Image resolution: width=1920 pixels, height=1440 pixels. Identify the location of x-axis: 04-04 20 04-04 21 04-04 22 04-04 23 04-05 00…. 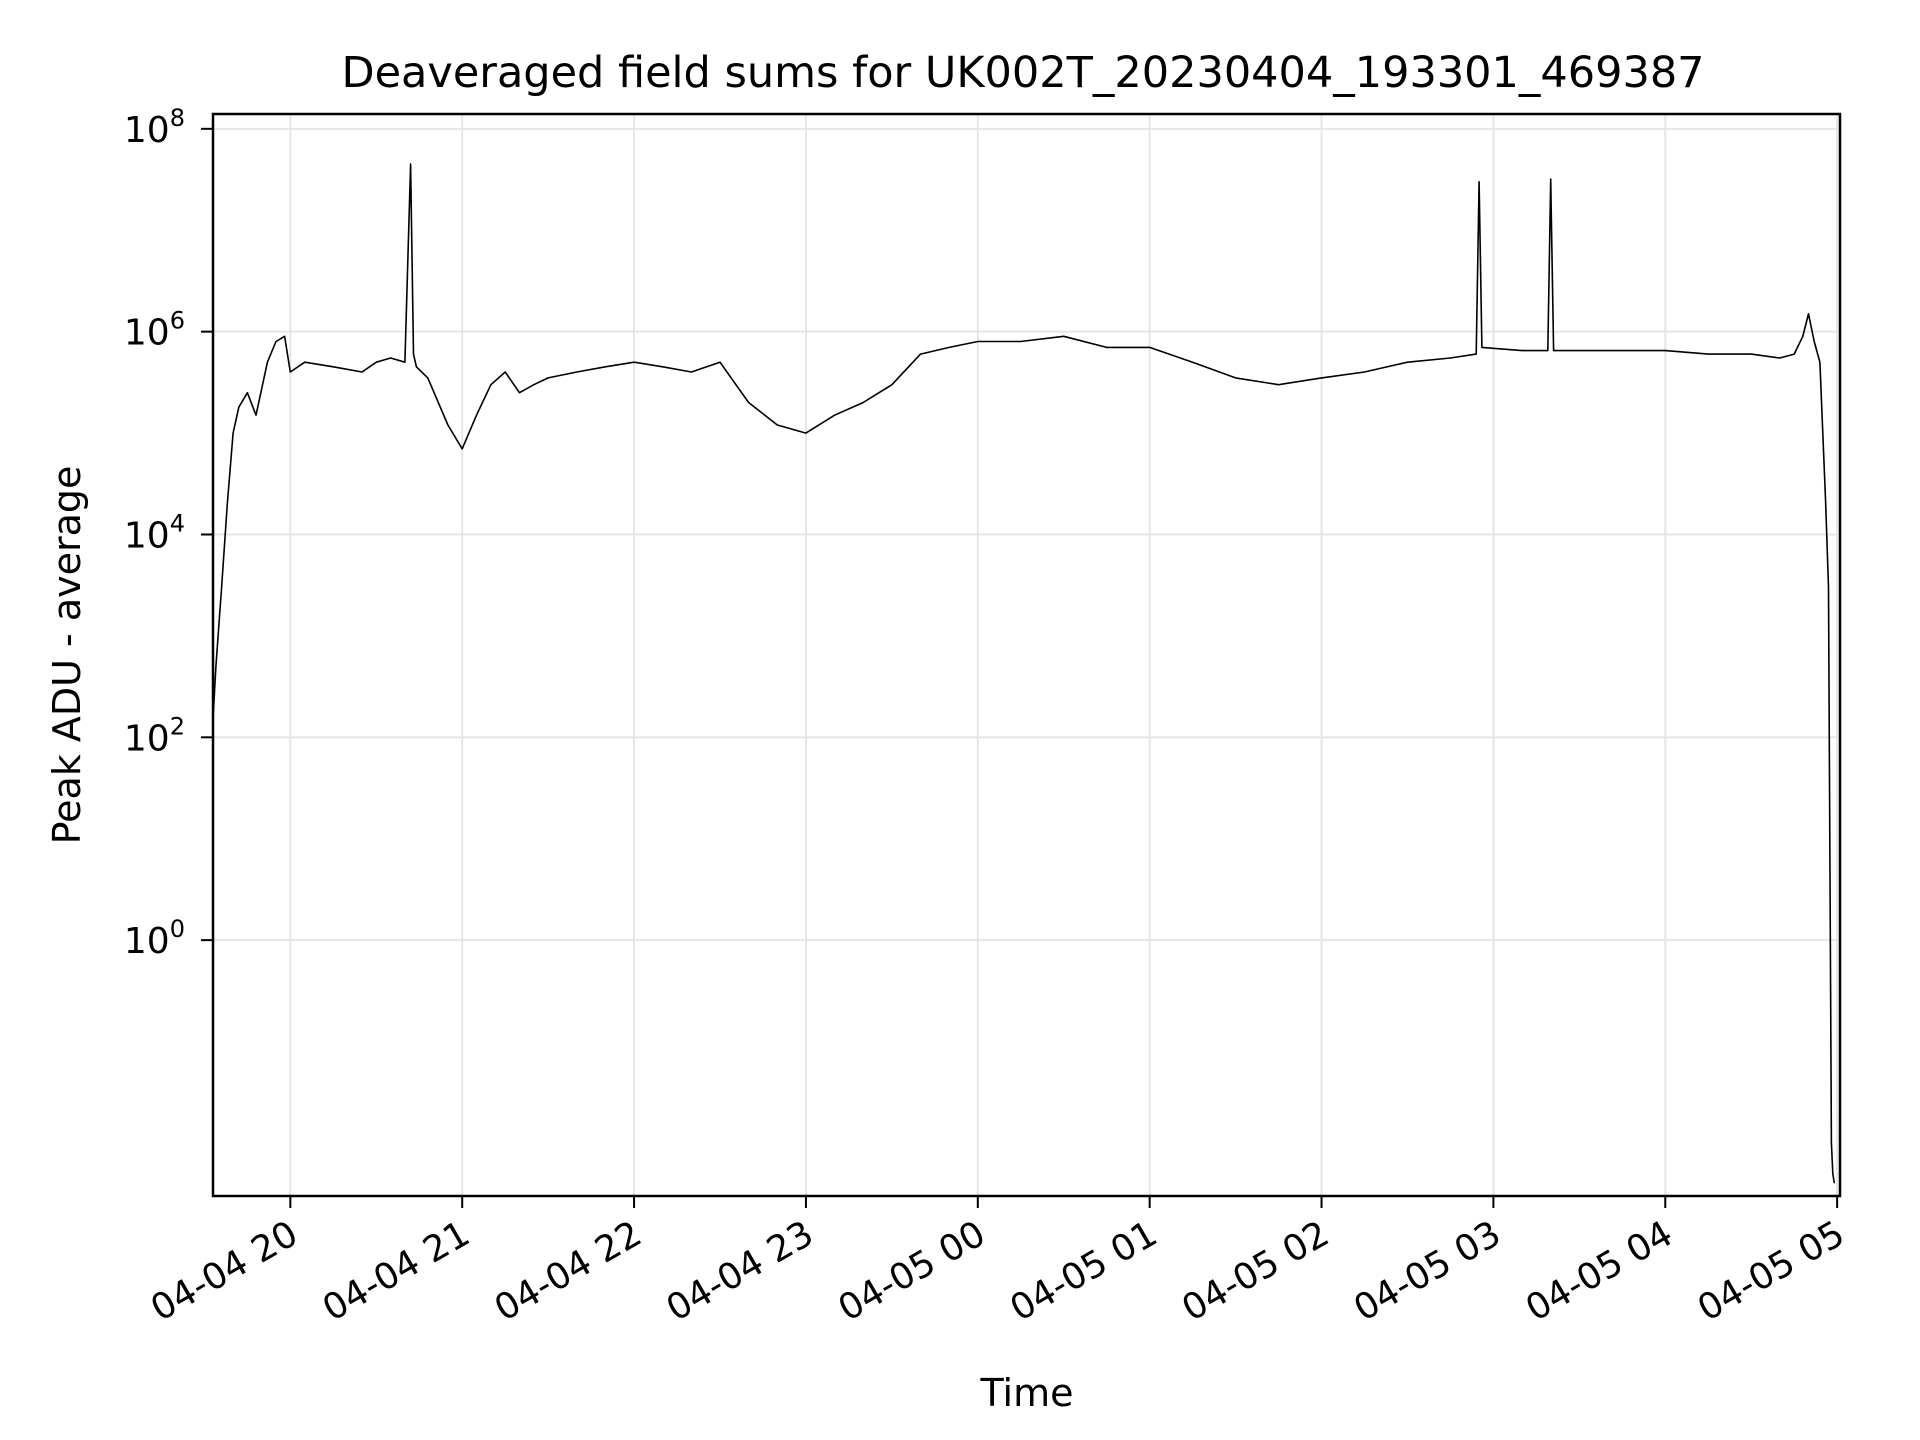
(998, 1263).